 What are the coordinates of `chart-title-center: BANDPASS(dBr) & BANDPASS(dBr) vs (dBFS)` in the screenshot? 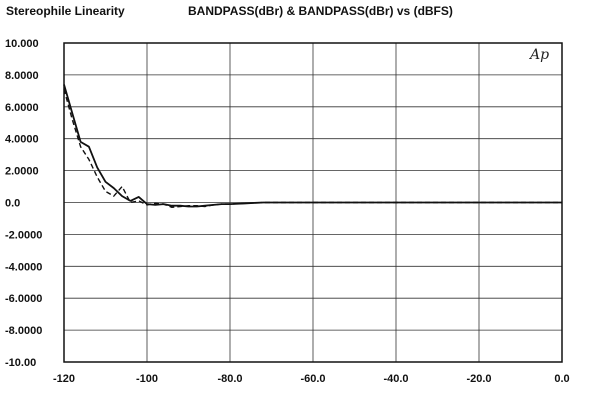 It's located at (320, 11).